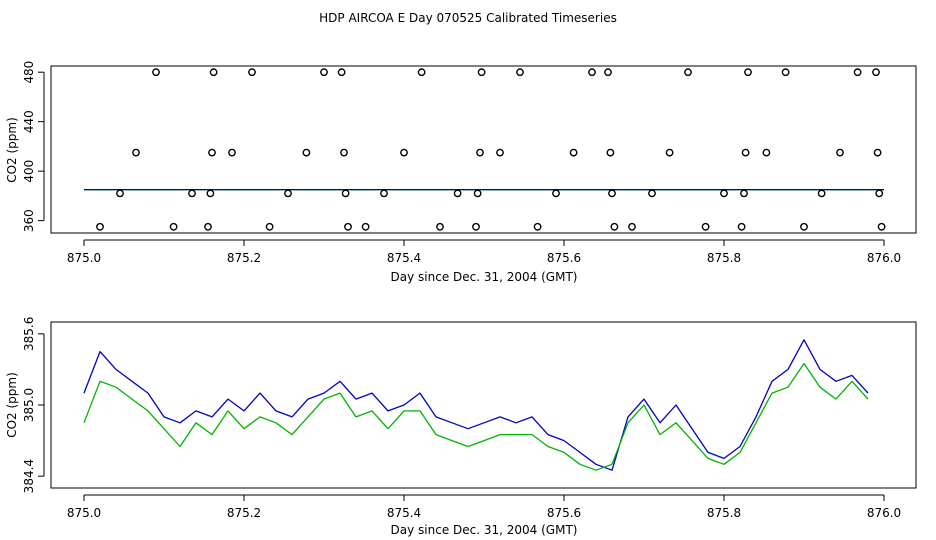 The image size is (936, 540). Describe the element at coordinates (29, 121) in the screenshot. I see `y-tick-label: 440` at that location.